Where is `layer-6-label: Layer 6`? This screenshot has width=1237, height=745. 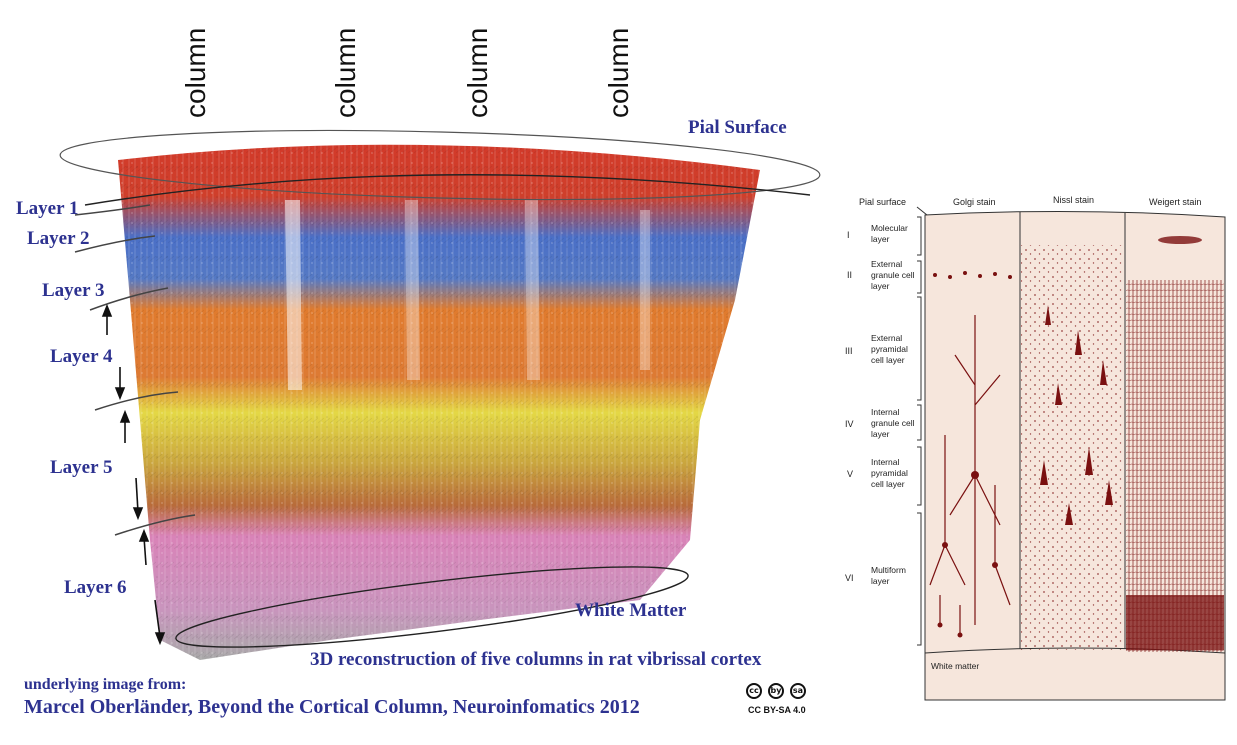
layer-6-label: Layer 6 is located at coordinates (95, 587).